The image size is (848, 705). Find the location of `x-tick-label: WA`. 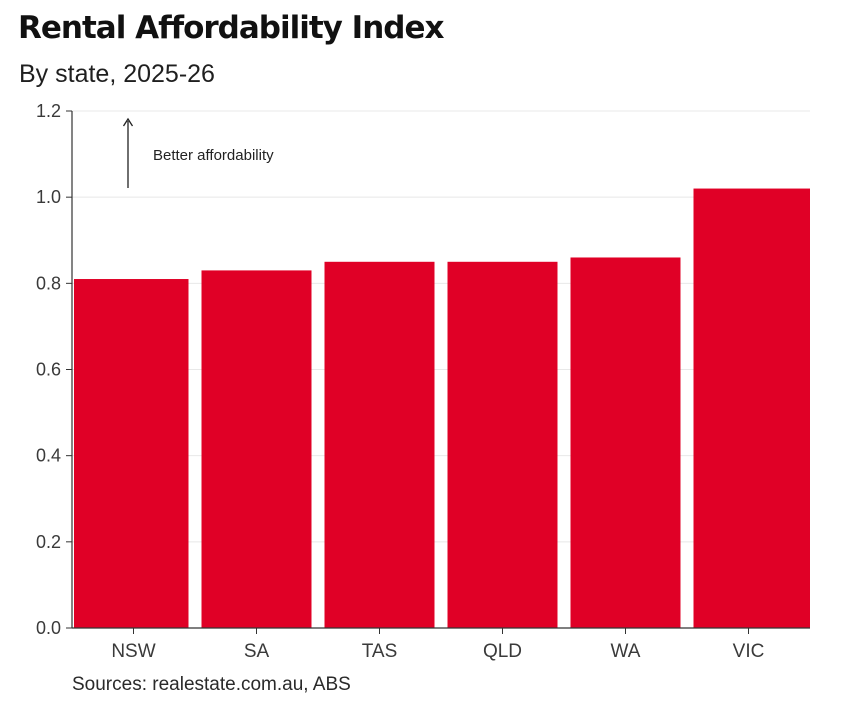

x-tick-label: WA is located at coordinates (626, 651).